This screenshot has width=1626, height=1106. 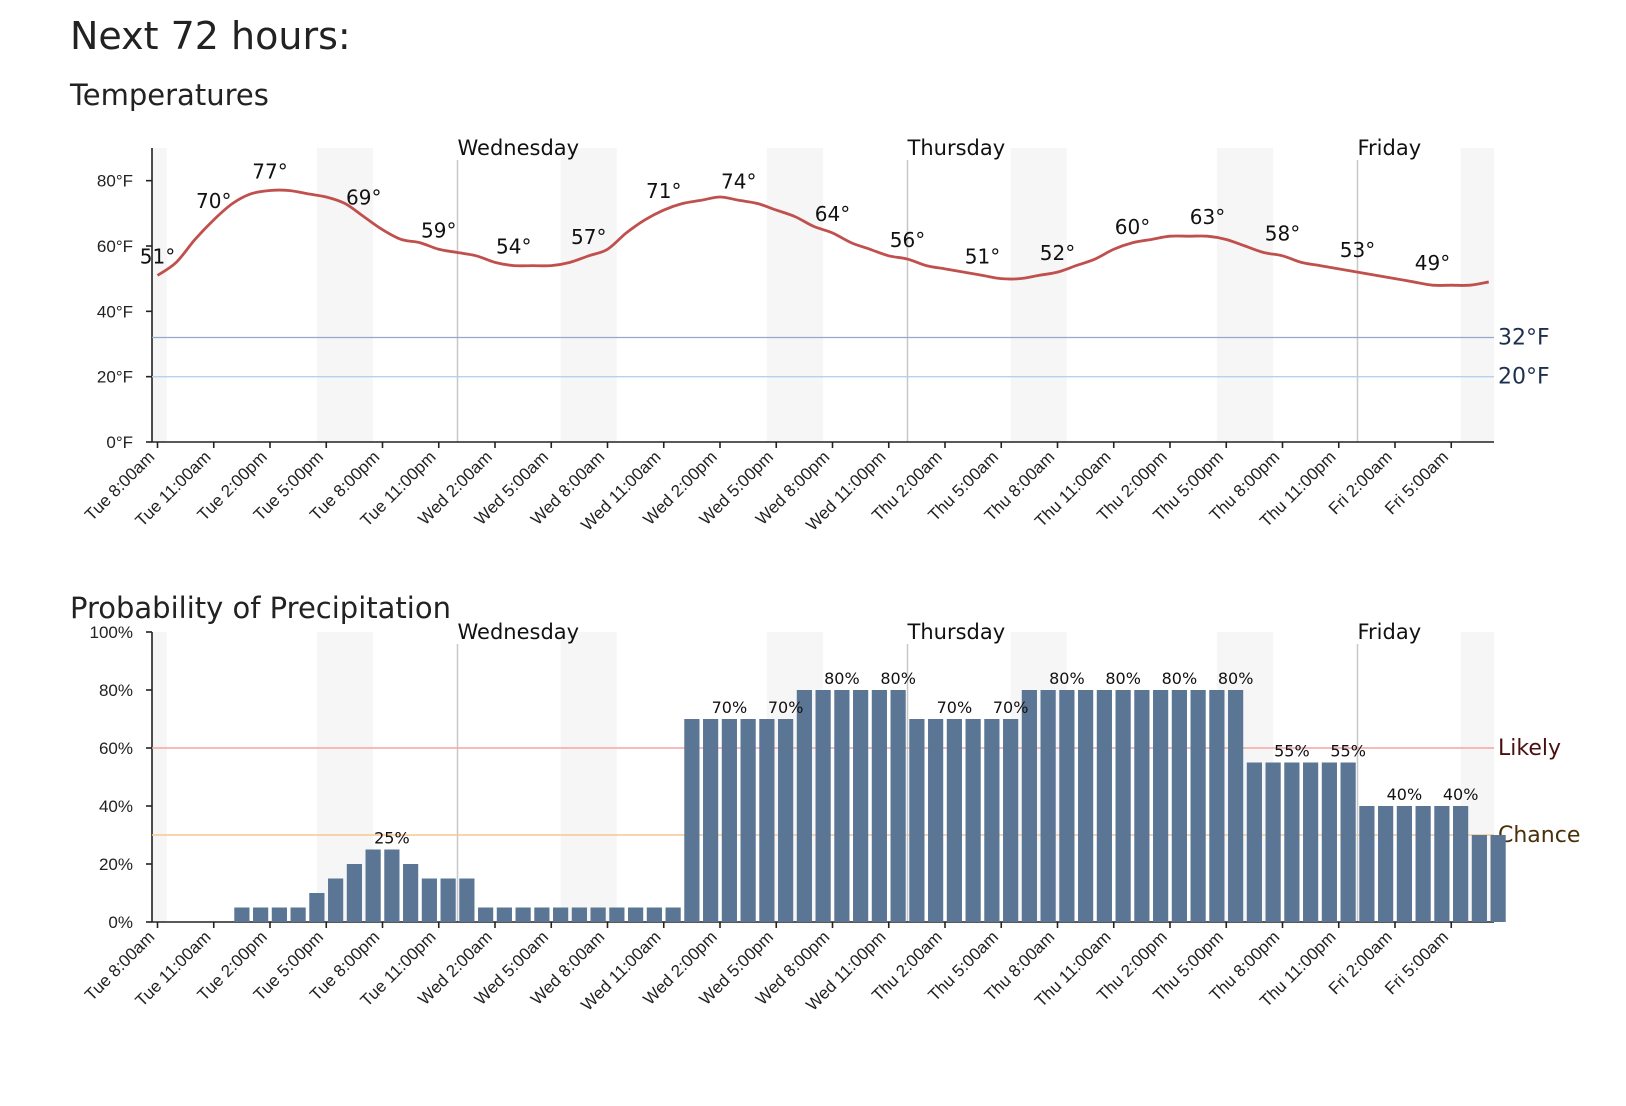 What do you see at coordinates (956, 632) in the screenshot?
I see `day-label: Thursday` at bounding box center [956, 632].